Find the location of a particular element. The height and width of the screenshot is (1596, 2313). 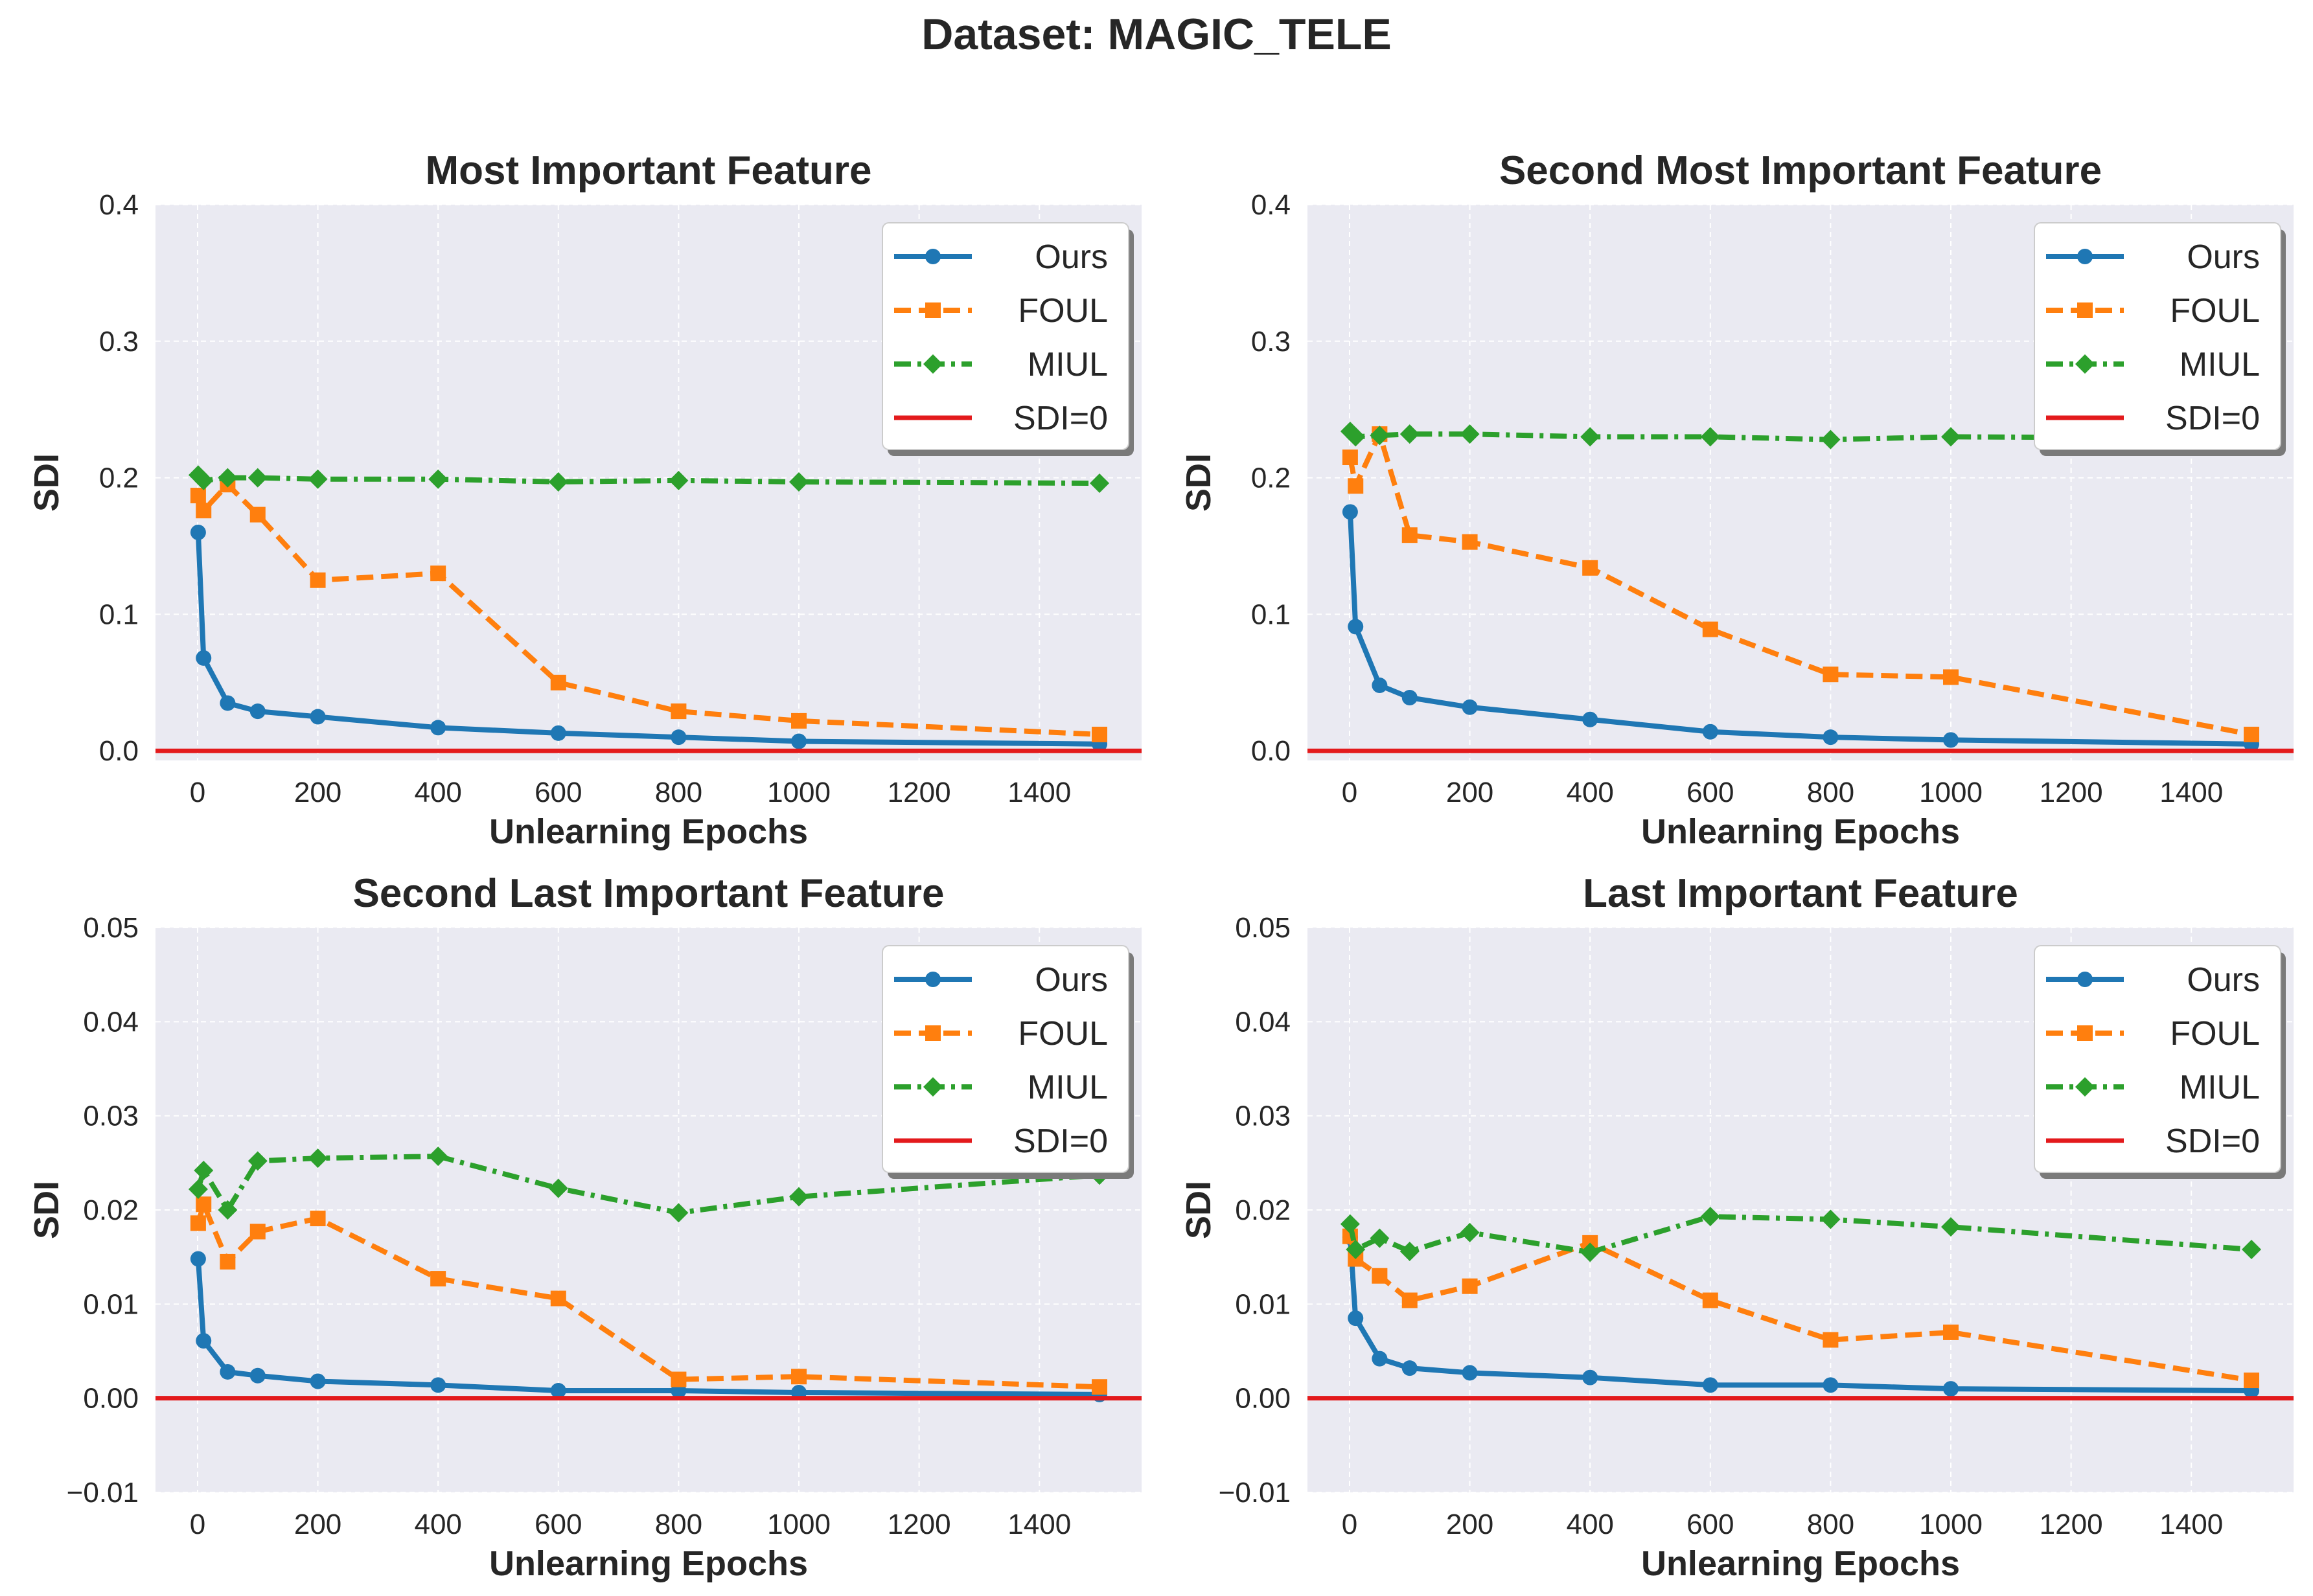

y-tick-label: 0.02 is located at coordinates (111, 1210).